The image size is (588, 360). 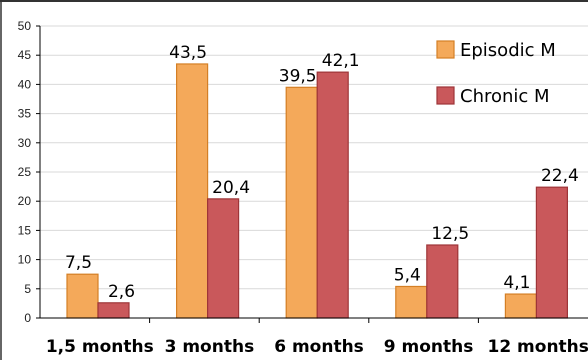 I want to click on y-tick-label: 10, so click(x=25, y=260).